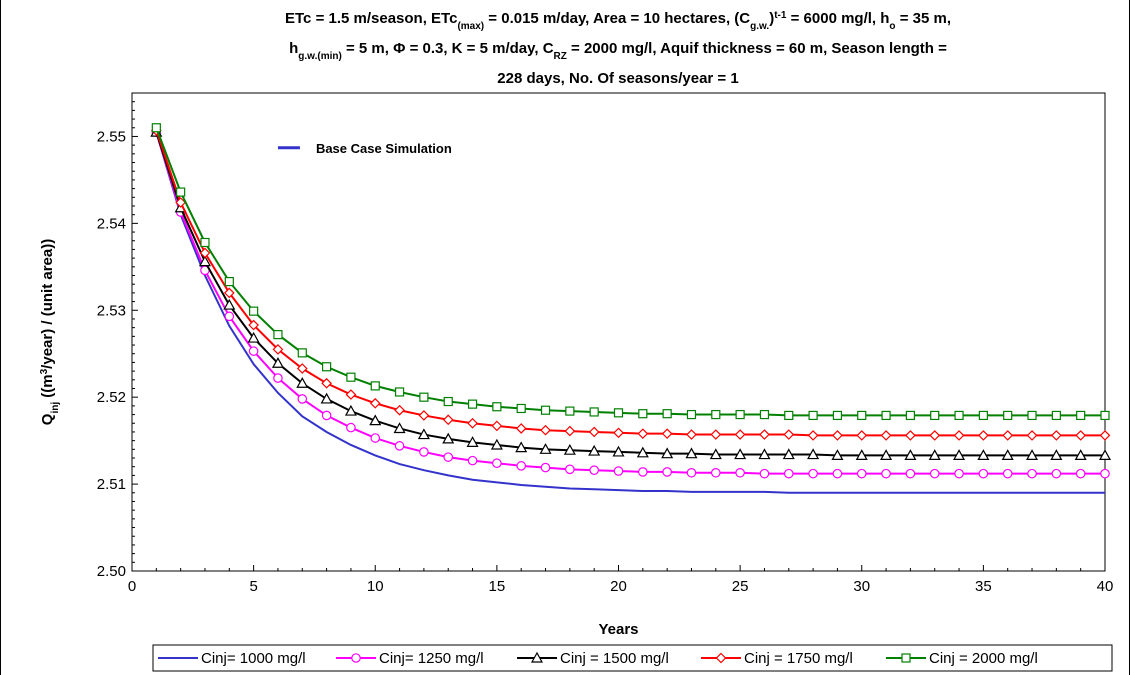  I want to click on x-tick-label: 40, so click(1105, 586).